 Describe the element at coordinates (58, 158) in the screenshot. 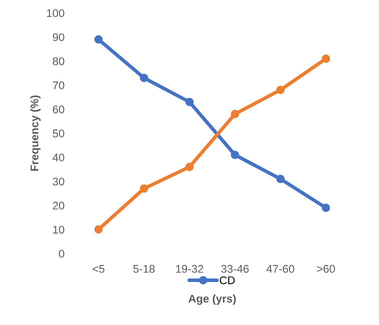

I see `y-tick-label: 40` at that location.